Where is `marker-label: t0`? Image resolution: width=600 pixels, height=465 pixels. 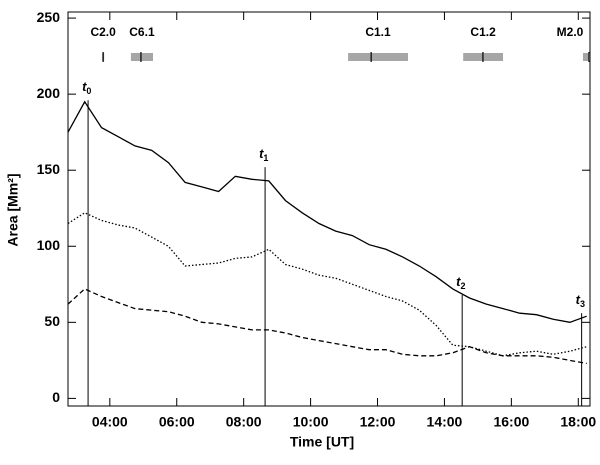 marker-label: t0 is located at coordinates (86, 88).